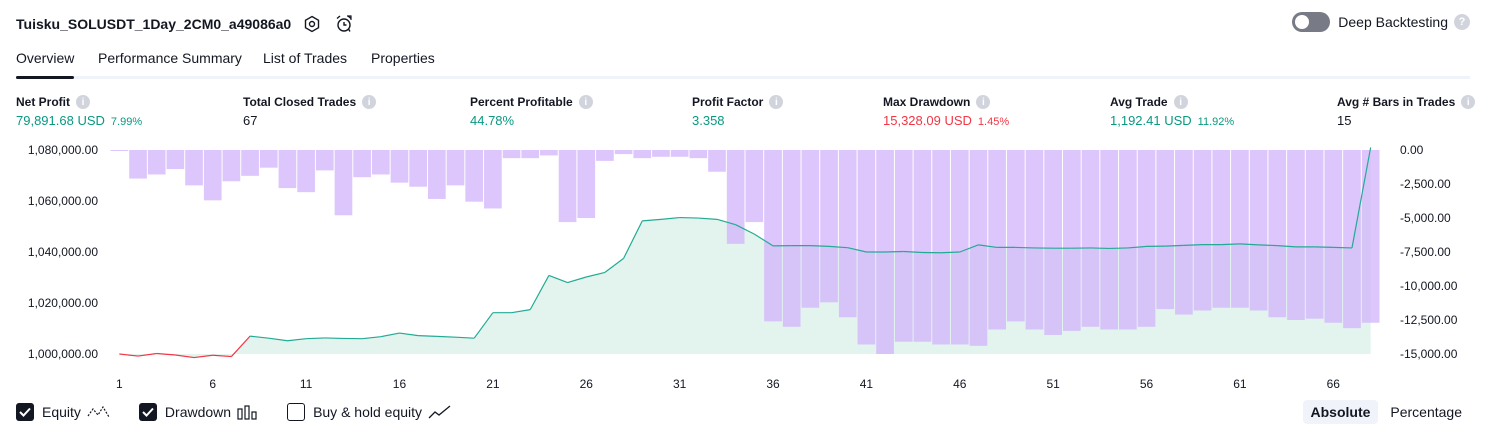 This screenshot has width=1486, height=438. Describe the element at coordinates (1344, 120) in the screenshot. I see `metric-value-text: 15` at that location.